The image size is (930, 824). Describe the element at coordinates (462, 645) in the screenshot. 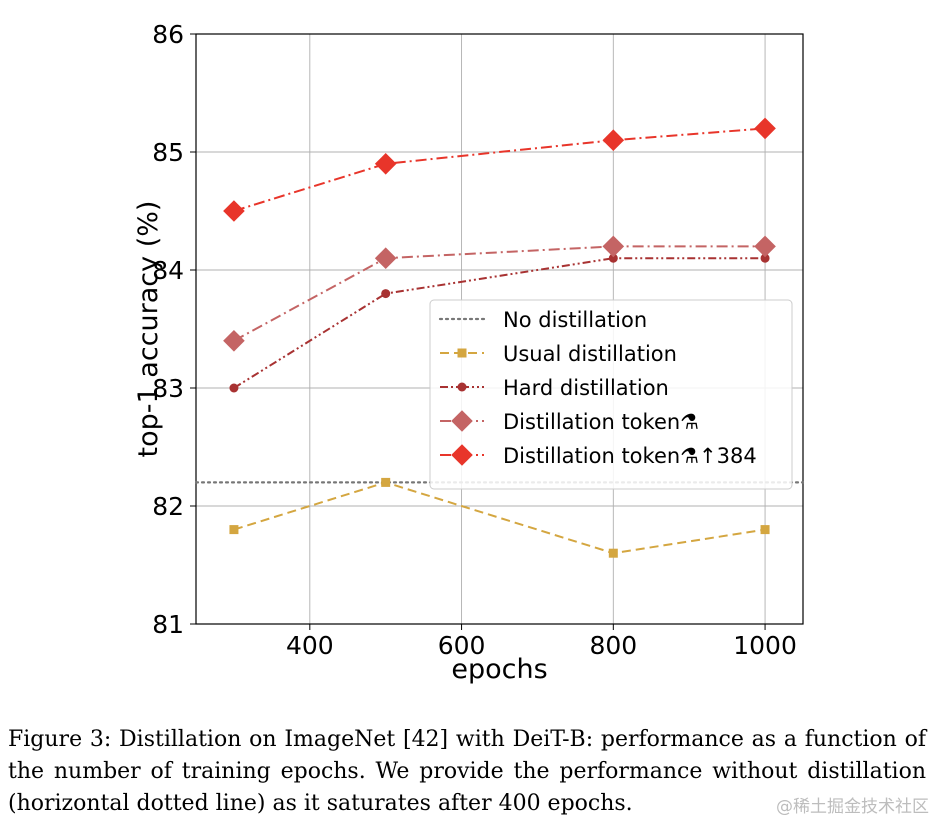

I see `x-tick-label: 600` at that location.